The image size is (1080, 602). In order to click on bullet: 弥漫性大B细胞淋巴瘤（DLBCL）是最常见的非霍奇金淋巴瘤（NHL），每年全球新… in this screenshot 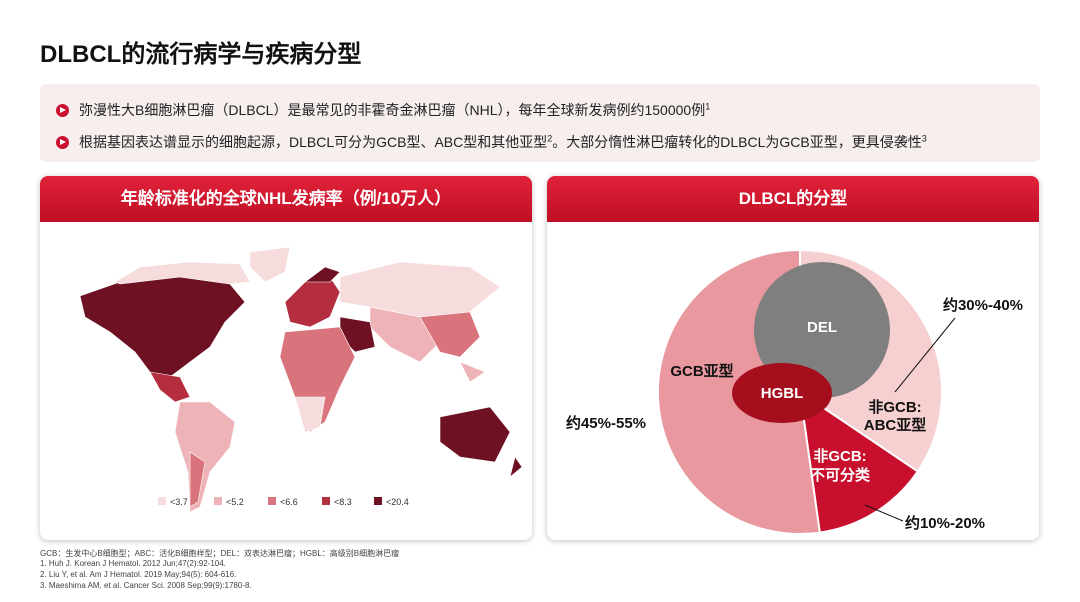, I will do `click(383, 110)`.